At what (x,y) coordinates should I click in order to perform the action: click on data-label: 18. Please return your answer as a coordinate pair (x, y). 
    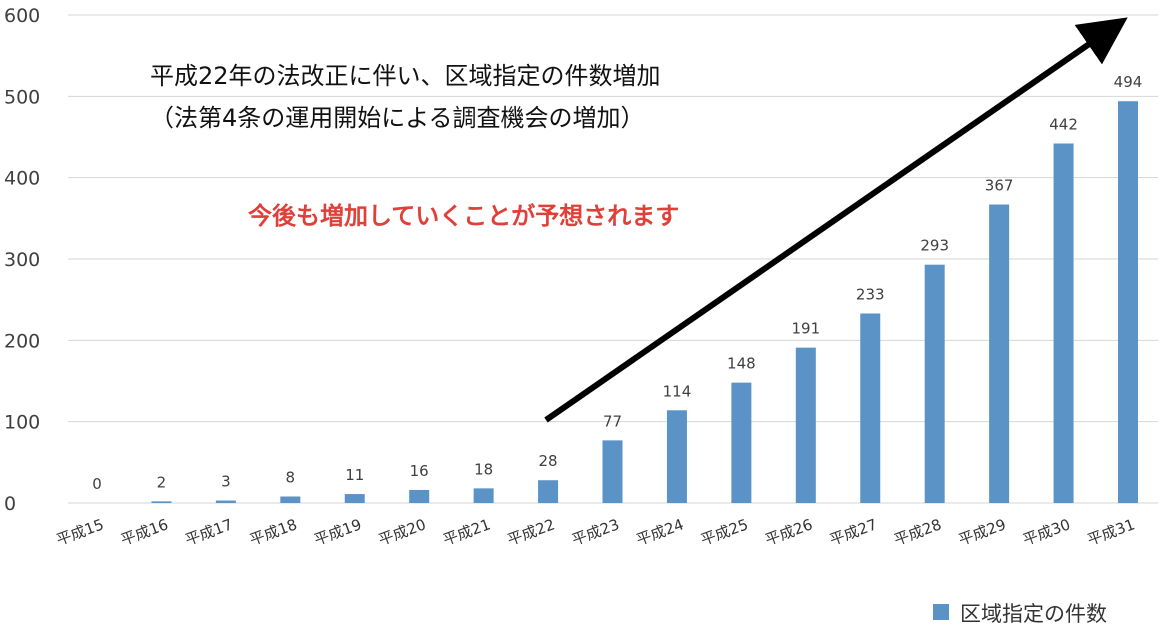
    Looking at the image, I should click on (483, 469).